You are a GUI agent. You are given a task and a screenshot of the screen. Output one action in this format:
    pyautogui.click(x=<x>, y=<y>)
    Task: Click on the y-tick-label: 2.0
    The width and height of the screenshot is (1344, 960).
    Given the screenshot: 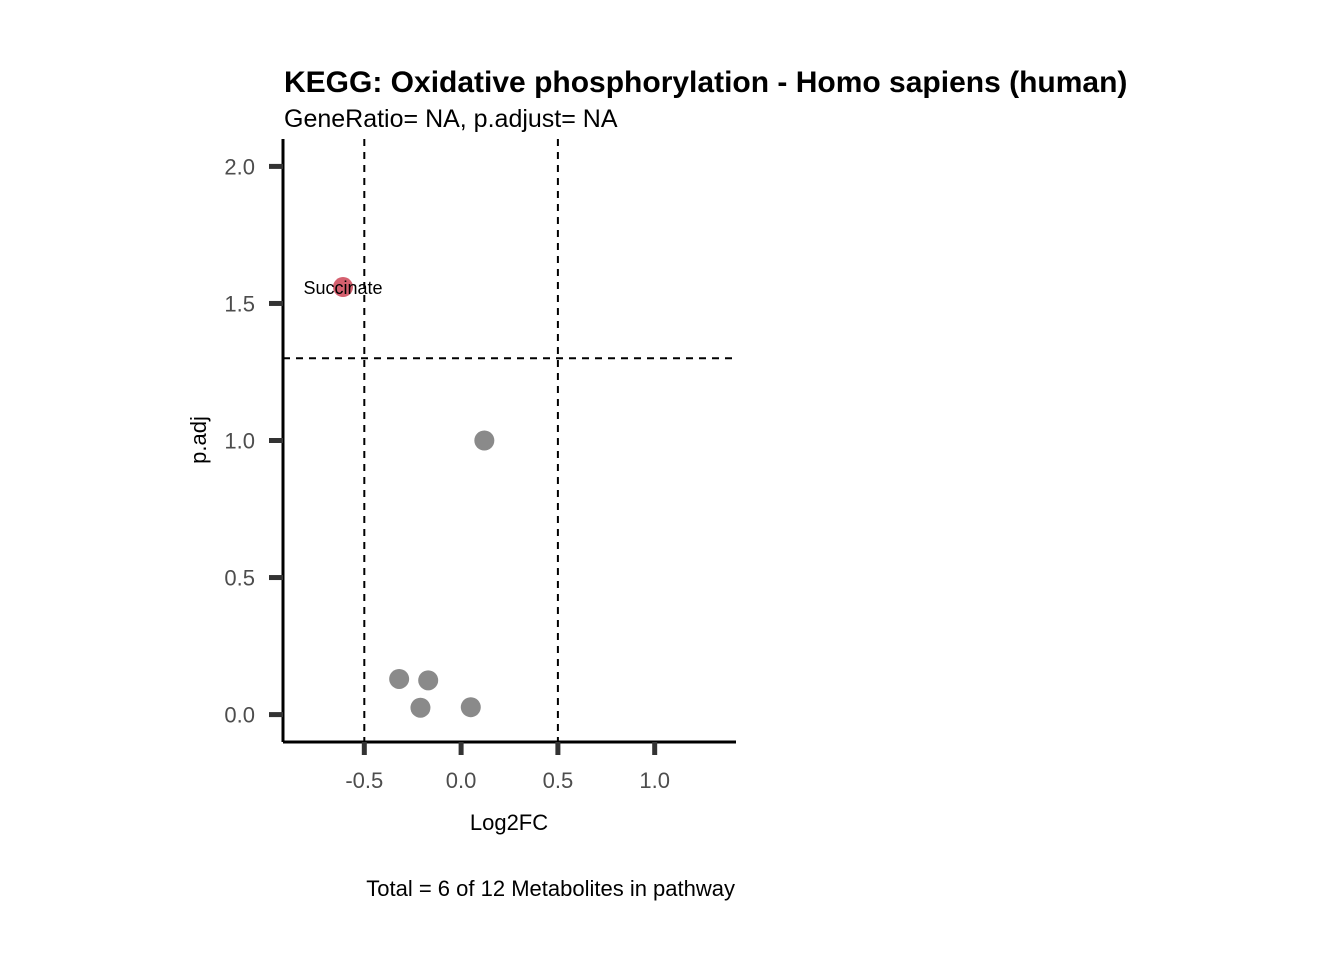 What is the action you would take?
    pyautogui.click(x=239, y=166)
    